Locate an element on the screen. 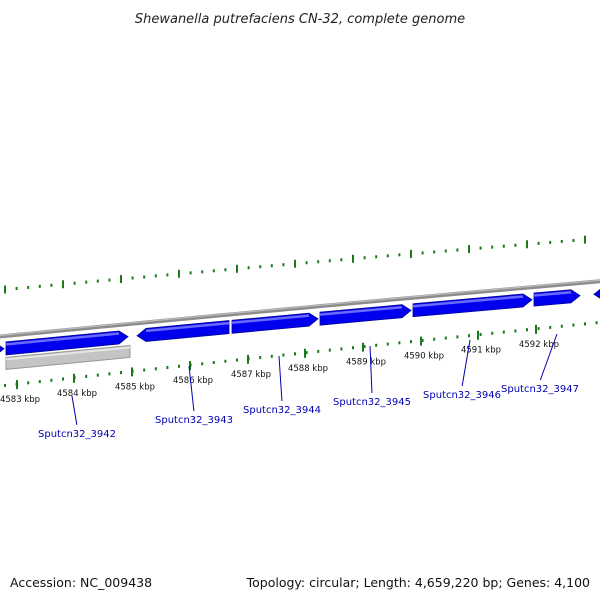 The width and height of the screenshot is (600, 600). scale-label: 4585 kbp is located at coordinates (135, 387).